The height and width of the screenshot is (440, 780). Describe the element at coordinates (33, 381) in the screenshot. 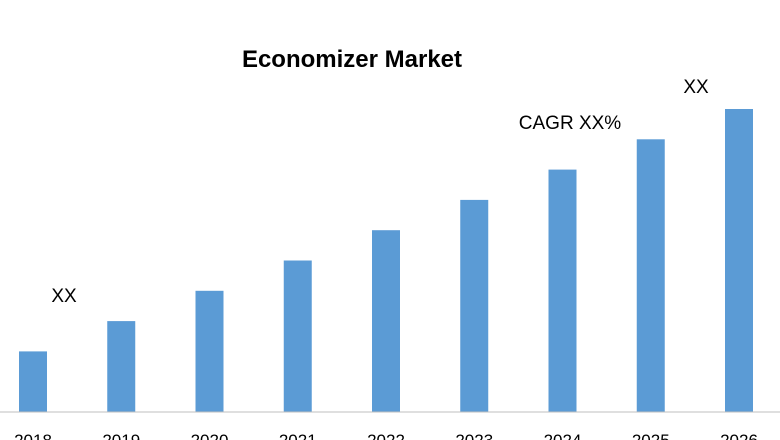

I see `bar-2018` at that location.